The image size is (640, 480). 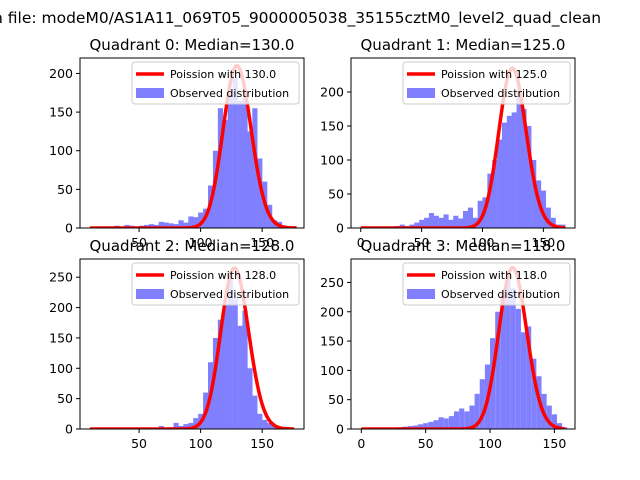 I want to click on legend: Poission with 128.0 Observed distribution, so click(x=215, y=284).